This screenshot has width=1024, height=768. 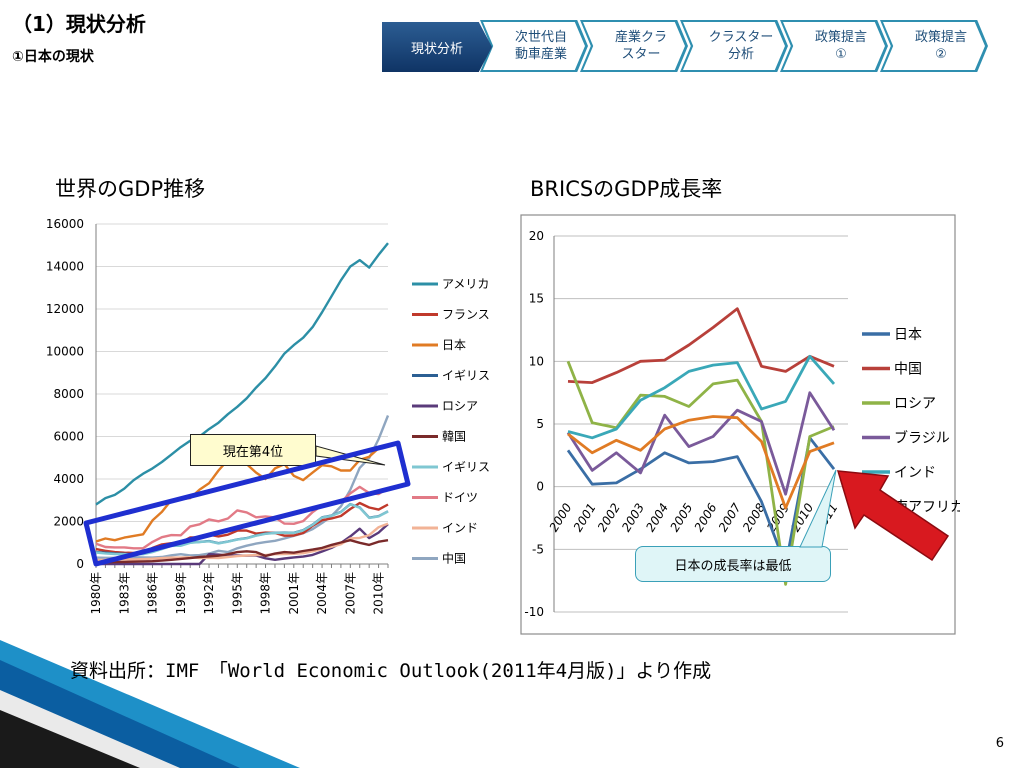 What do you see at coordinates (68, 522) in the screenshot?
I see `y-tick-label: 2000` at bounding box center [68, 522].